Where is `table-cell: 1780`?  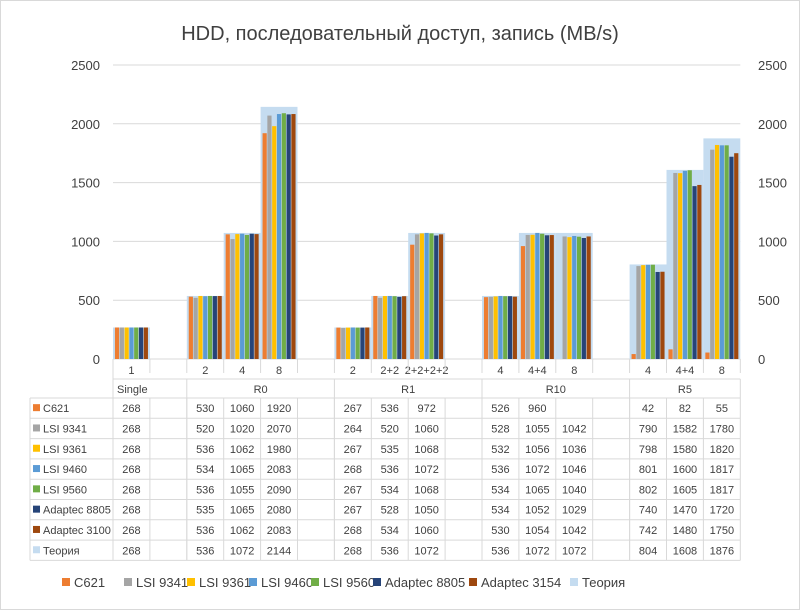 table-cell: 1780 is located at coordinates (722, 429).